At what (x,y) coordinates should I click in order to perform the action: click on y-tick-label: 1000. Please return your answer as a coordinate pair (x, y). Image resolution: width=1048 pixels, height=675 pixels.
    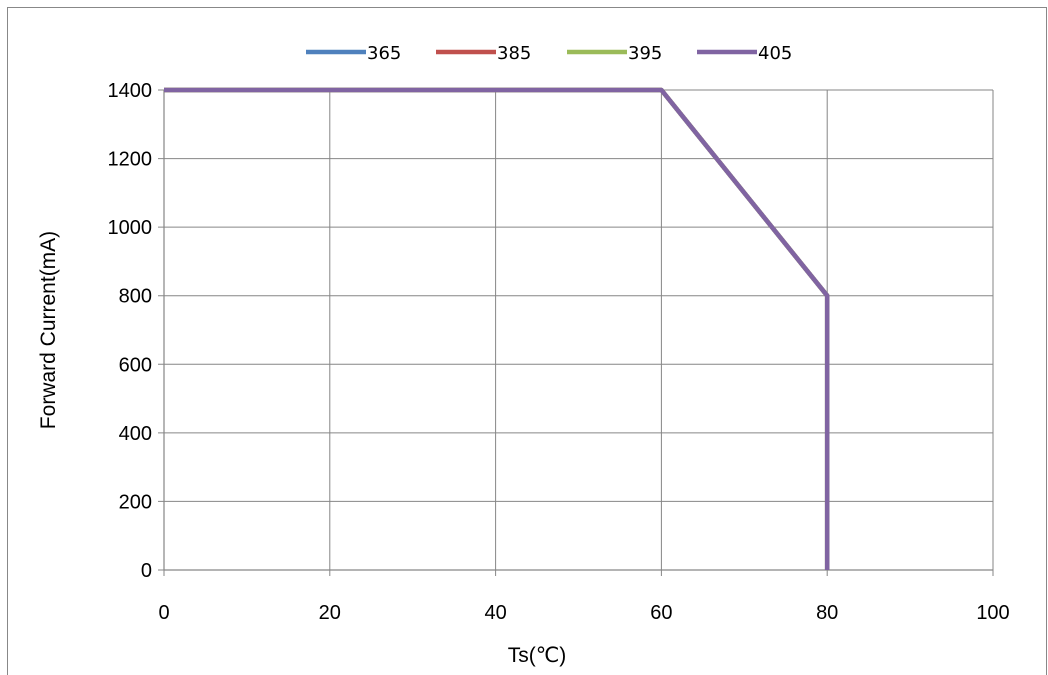
    Looking at the image, I should click on (130, 228).